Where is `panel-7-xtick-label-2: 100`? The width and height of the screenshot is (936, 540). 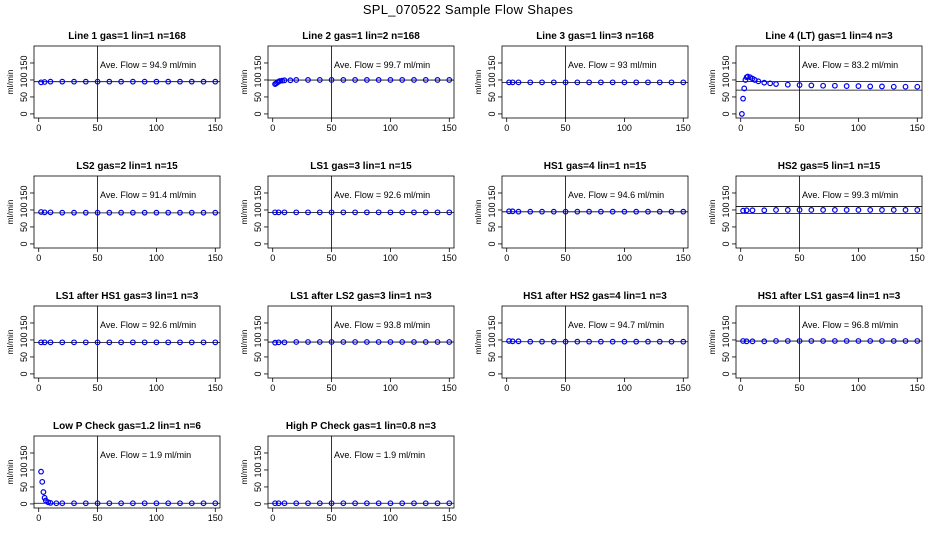 panel-7-xtick-label-2: 100 is located at coordinates (624, 258).